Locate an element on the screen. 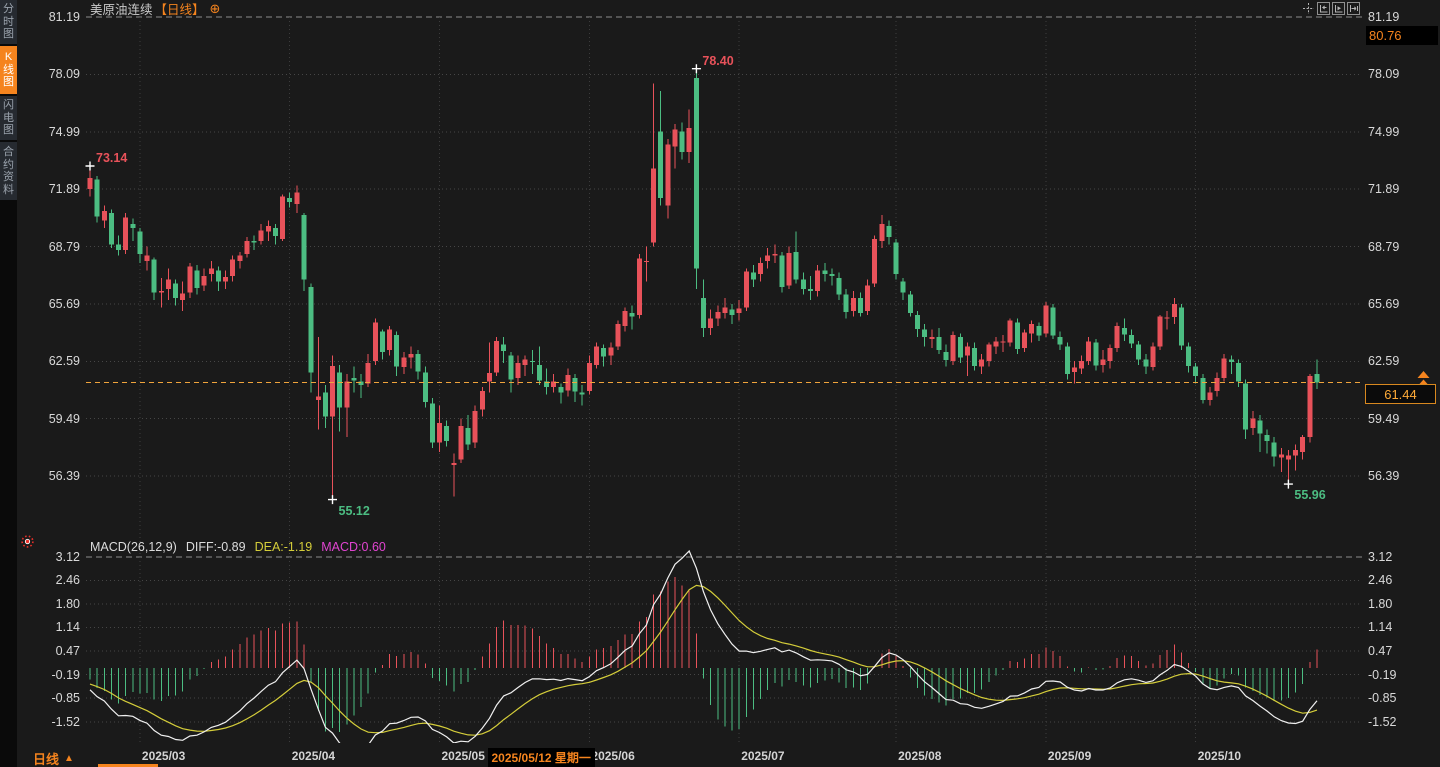  x-axis-month-label: 2025/07 is located at coordinates (763, 756).